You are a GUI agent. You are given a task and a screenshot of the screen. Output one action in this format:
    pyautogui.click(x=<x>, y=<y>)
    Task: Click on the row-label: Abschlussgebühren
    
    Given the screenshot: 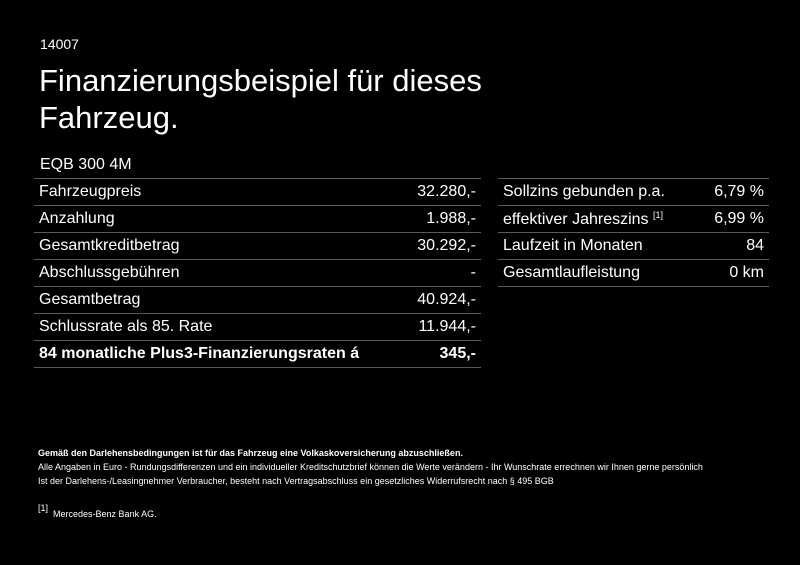 What is the action you would take?
    pyautogui.click(x=219, y=273)
    